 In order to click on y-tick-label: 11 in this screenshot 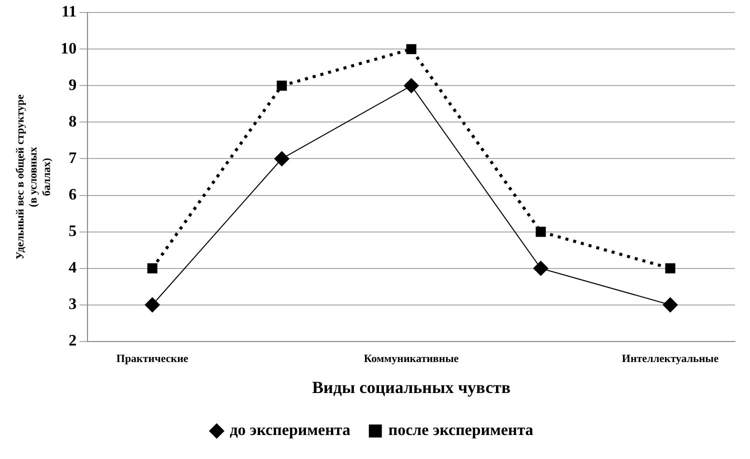, I will do `click(69, 12)`.